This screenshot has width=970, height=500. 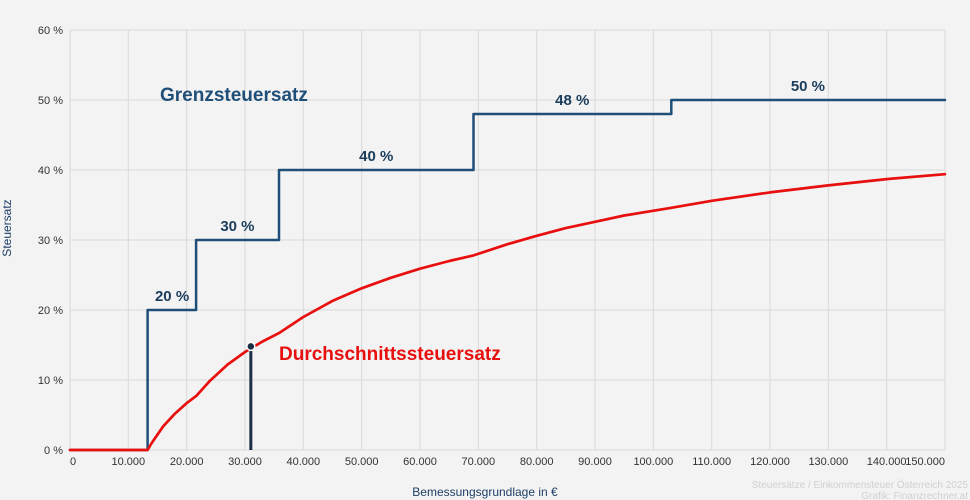 What do you see at coordinates (50, 101) in the screenshot?
I see `y-tick-label: 50 %` at bounding box center [50, 101].